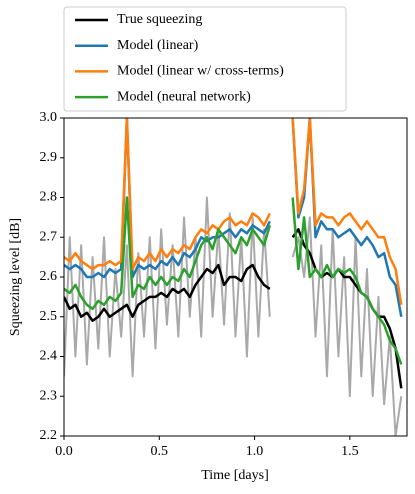 This screenshot has height=494, width=415. What do you see at coordinates (49, 316) in the screenshot?
I see `y-tick-label: 2.5` at bounding box center [49, 316].